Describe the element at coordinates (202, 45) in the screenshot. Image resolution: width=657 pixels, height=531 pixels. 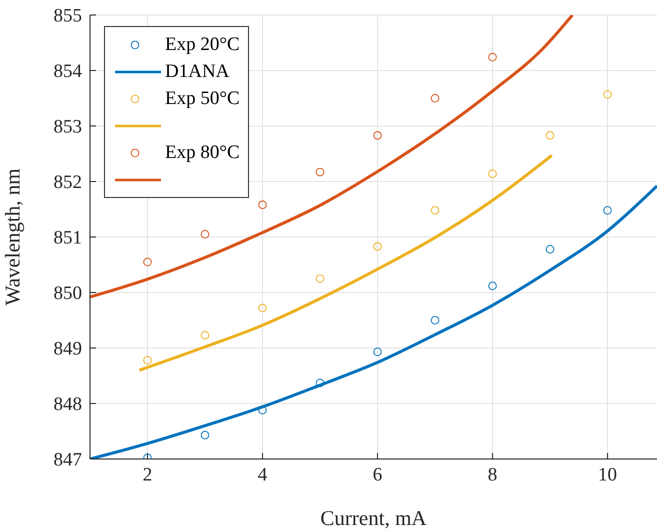
I see `legend-label: Exp 20°C` at that location.